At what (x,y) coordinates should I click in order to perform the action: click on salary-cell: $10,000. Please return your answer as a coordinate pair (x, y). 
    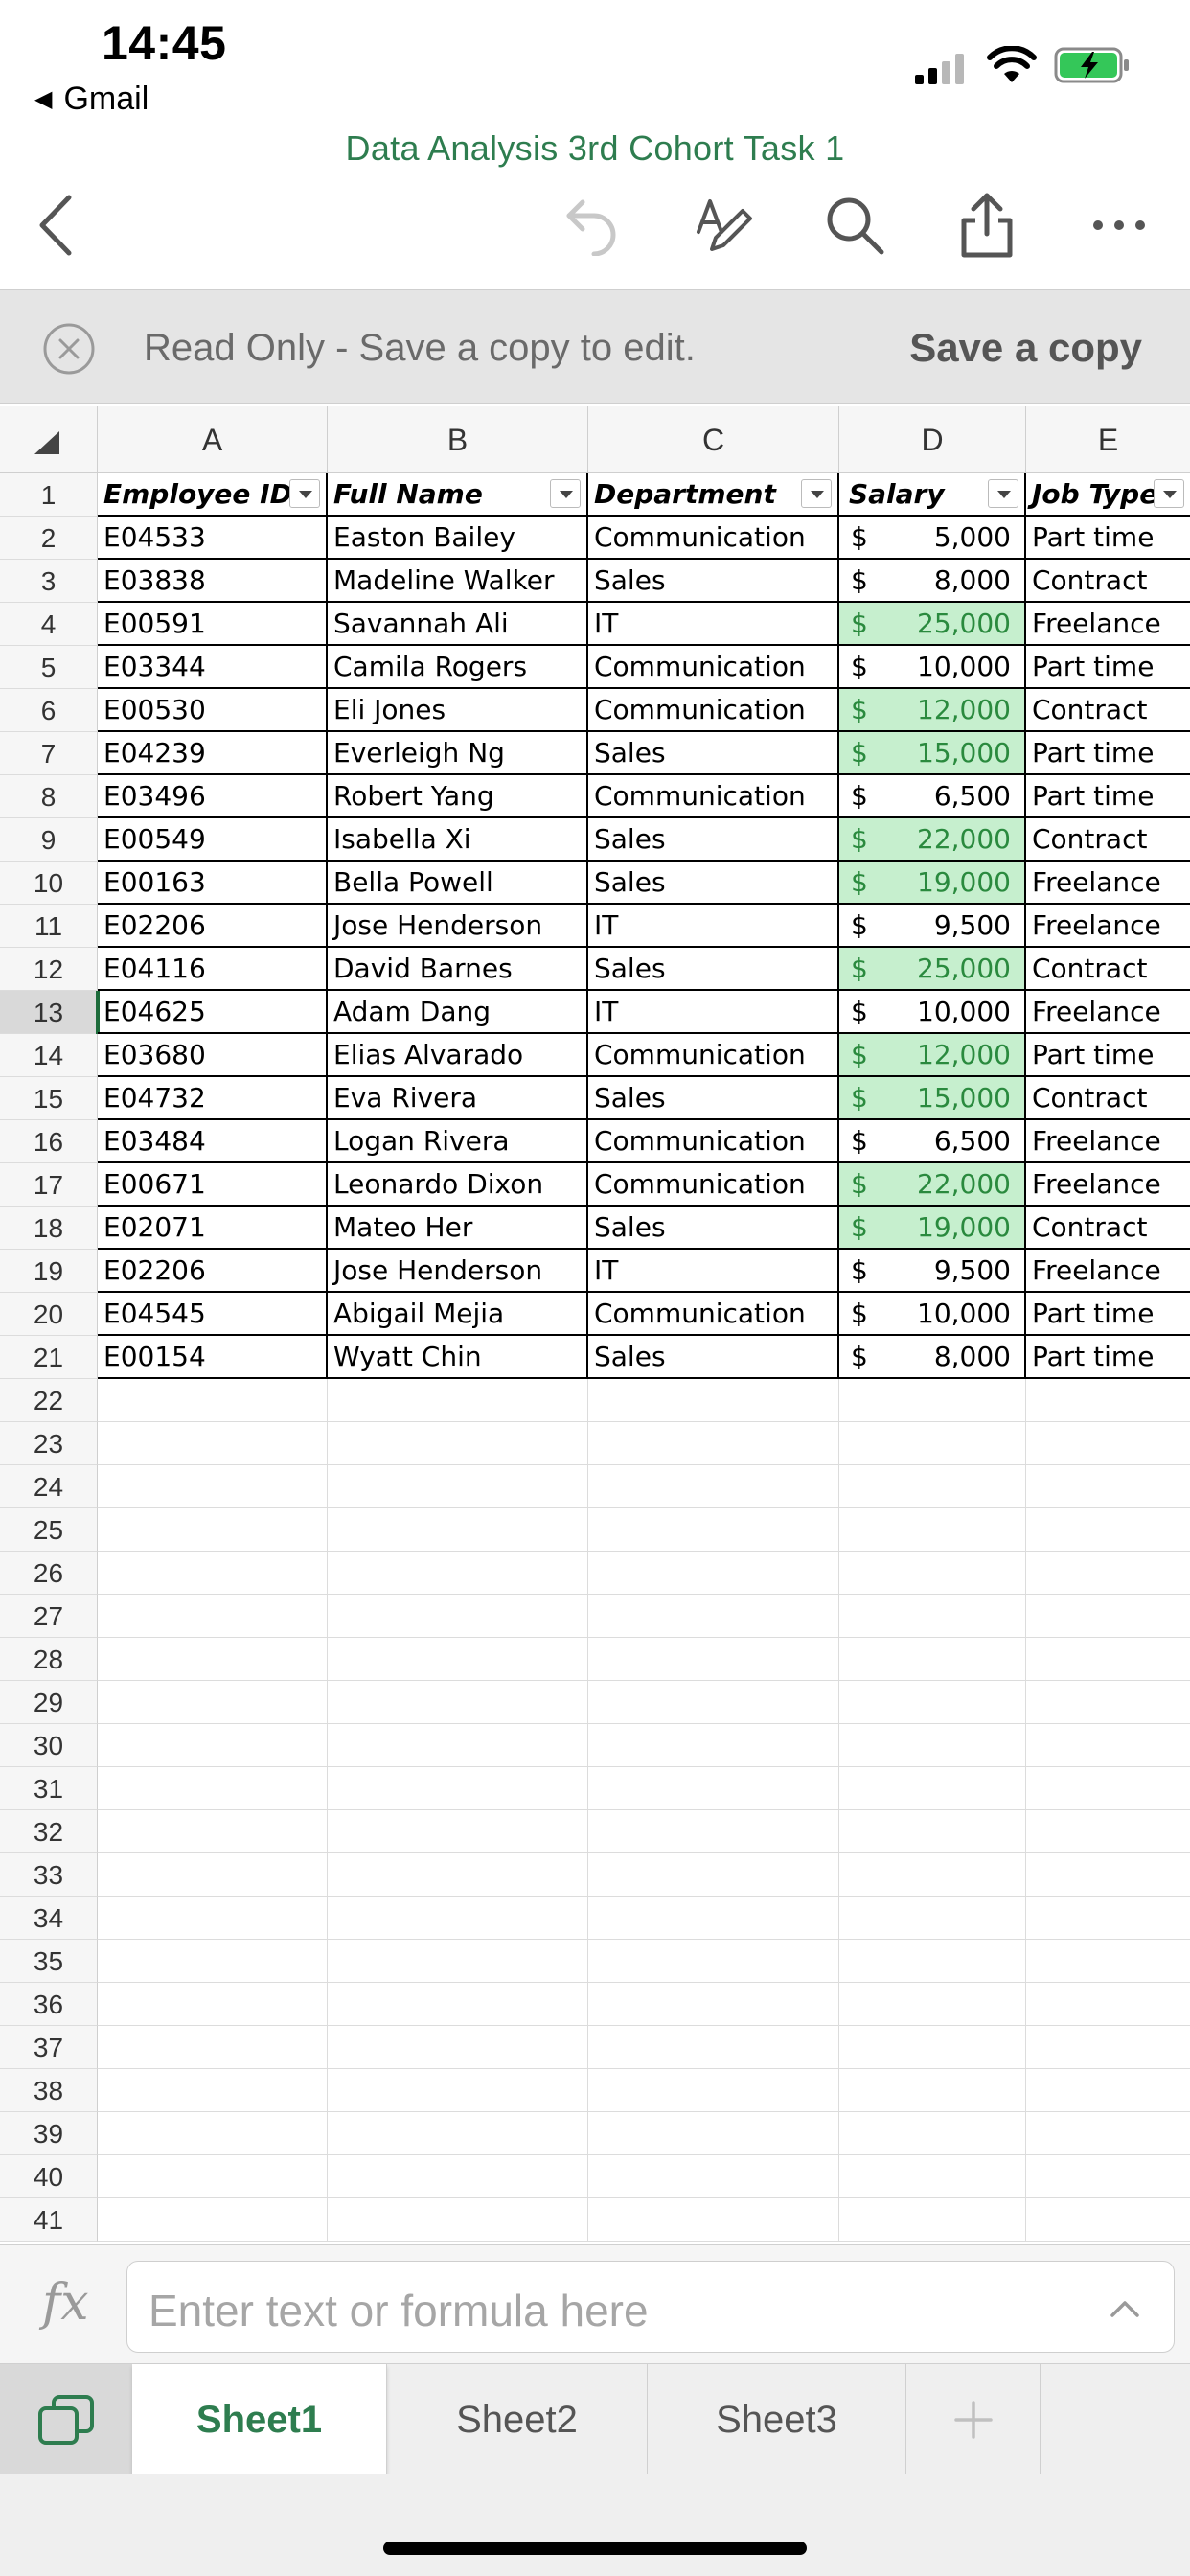
    Looking at the image, I should click on (933, 1314).